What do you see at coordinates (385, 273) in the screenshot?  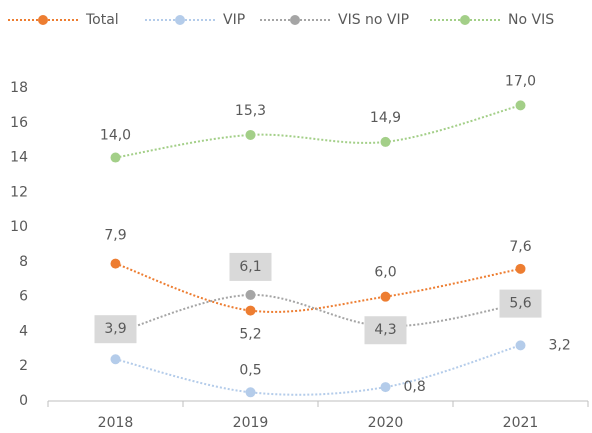 I see `data-label: 6,0` at bounding box center [385, 273].